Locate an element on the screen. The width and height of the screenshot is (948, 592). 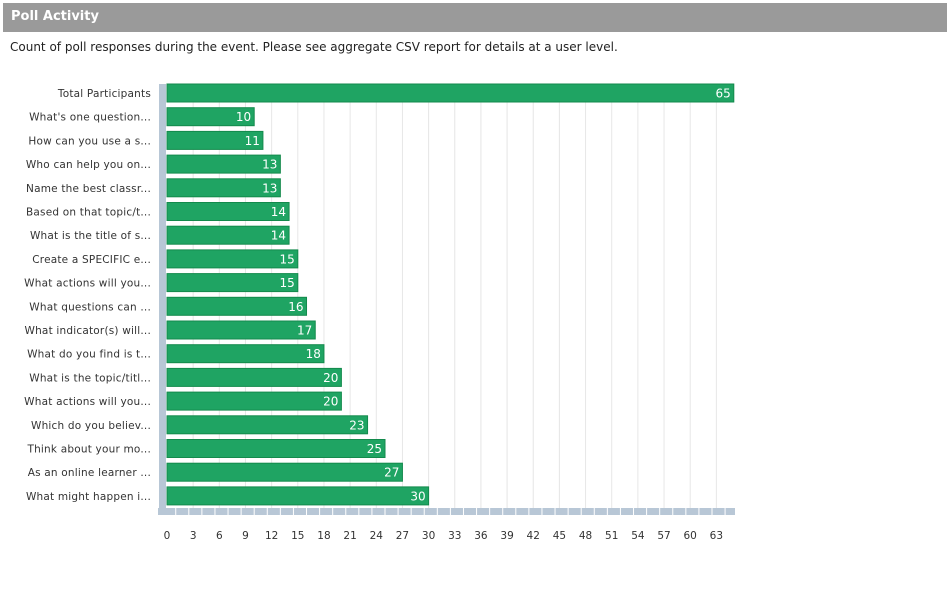
x-axis is located at coordinates (446, 511).